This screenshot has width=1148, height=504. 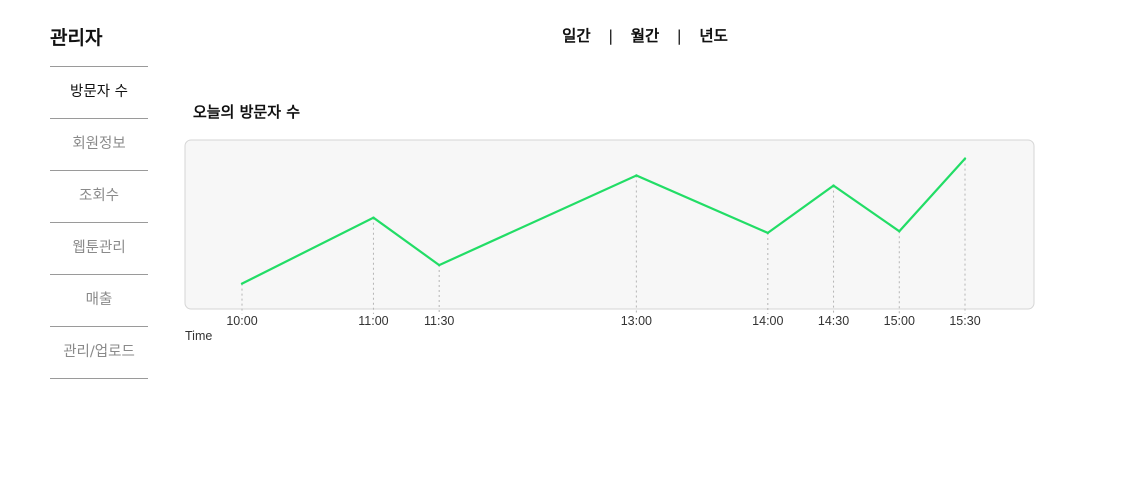 I want to click on tab-yearly: 년도, so click(x=713, y=36).